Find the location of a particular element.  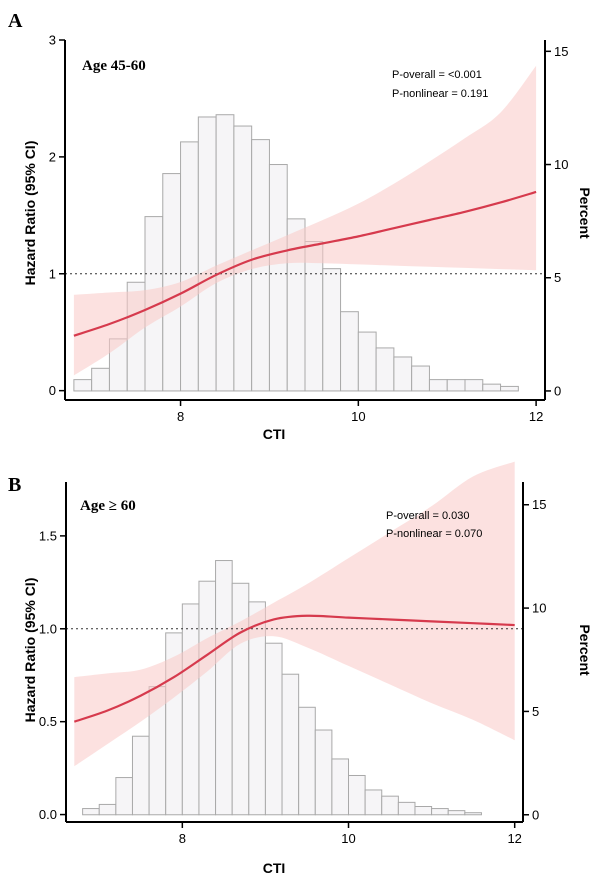

age-group-label: Age 45-60 is located at coordinates (114, 66).